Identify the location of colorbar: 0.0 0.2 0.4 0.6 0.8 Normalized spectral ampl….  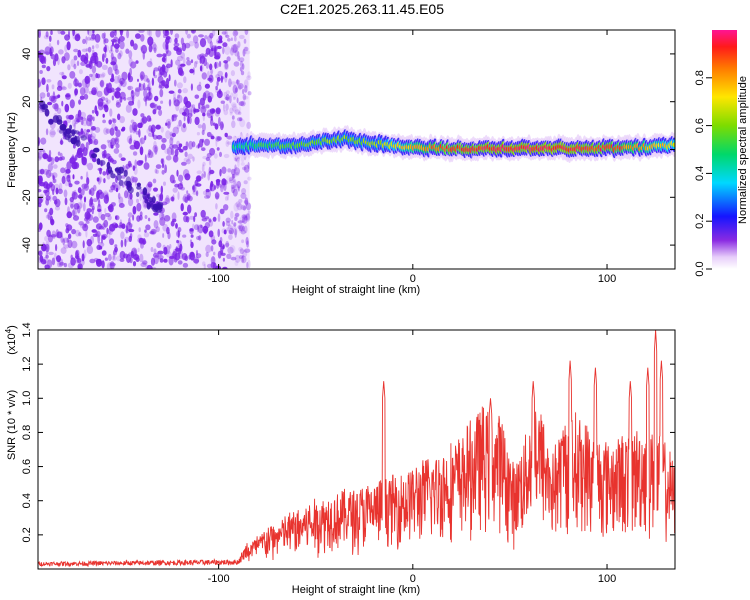
(721, 153).